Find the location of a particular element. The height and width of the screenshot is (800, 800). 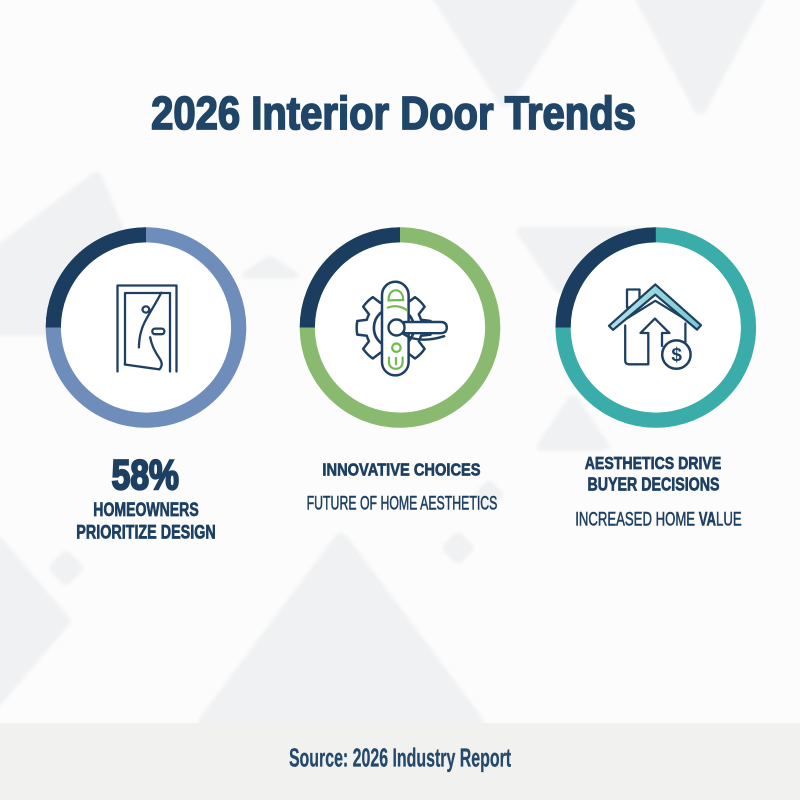

svg-text: INNOVATIVE CHOICES is located at coordinates (401, 470).